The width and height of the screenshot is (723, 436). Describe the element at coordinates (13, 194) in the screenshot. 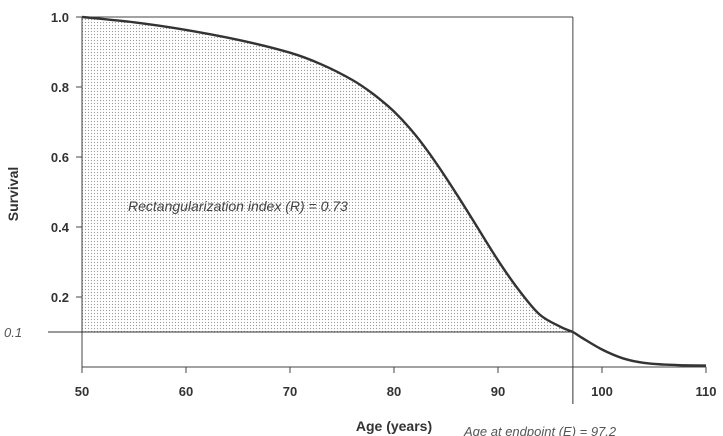

I see `y-axis-title: Survival` at that location.